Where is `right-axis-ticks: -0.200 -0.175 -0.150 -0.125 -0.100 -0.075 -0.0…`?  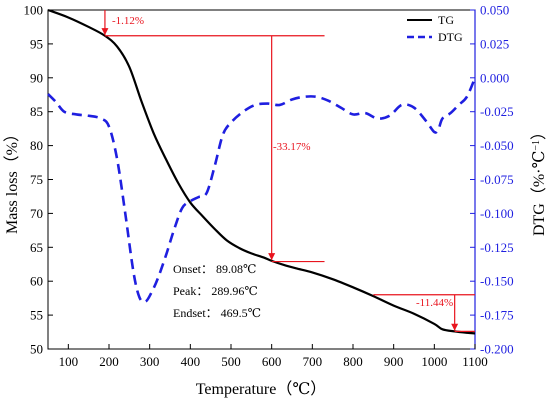 right-axis-ticks: -0.200 -0.175 -0.150 -0.125 -0.100 -0.075 -0.0… is located at coordinates (492, 180).